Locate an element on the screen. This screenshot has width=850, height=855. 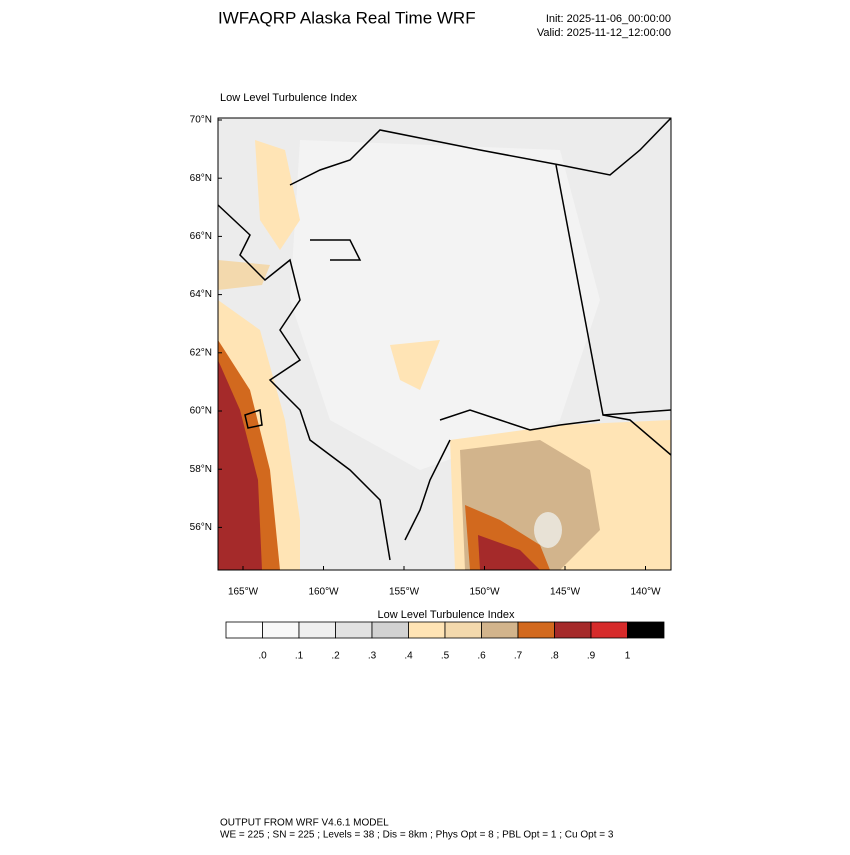
lat-label: 66°N is located at coordinates (201, 236).